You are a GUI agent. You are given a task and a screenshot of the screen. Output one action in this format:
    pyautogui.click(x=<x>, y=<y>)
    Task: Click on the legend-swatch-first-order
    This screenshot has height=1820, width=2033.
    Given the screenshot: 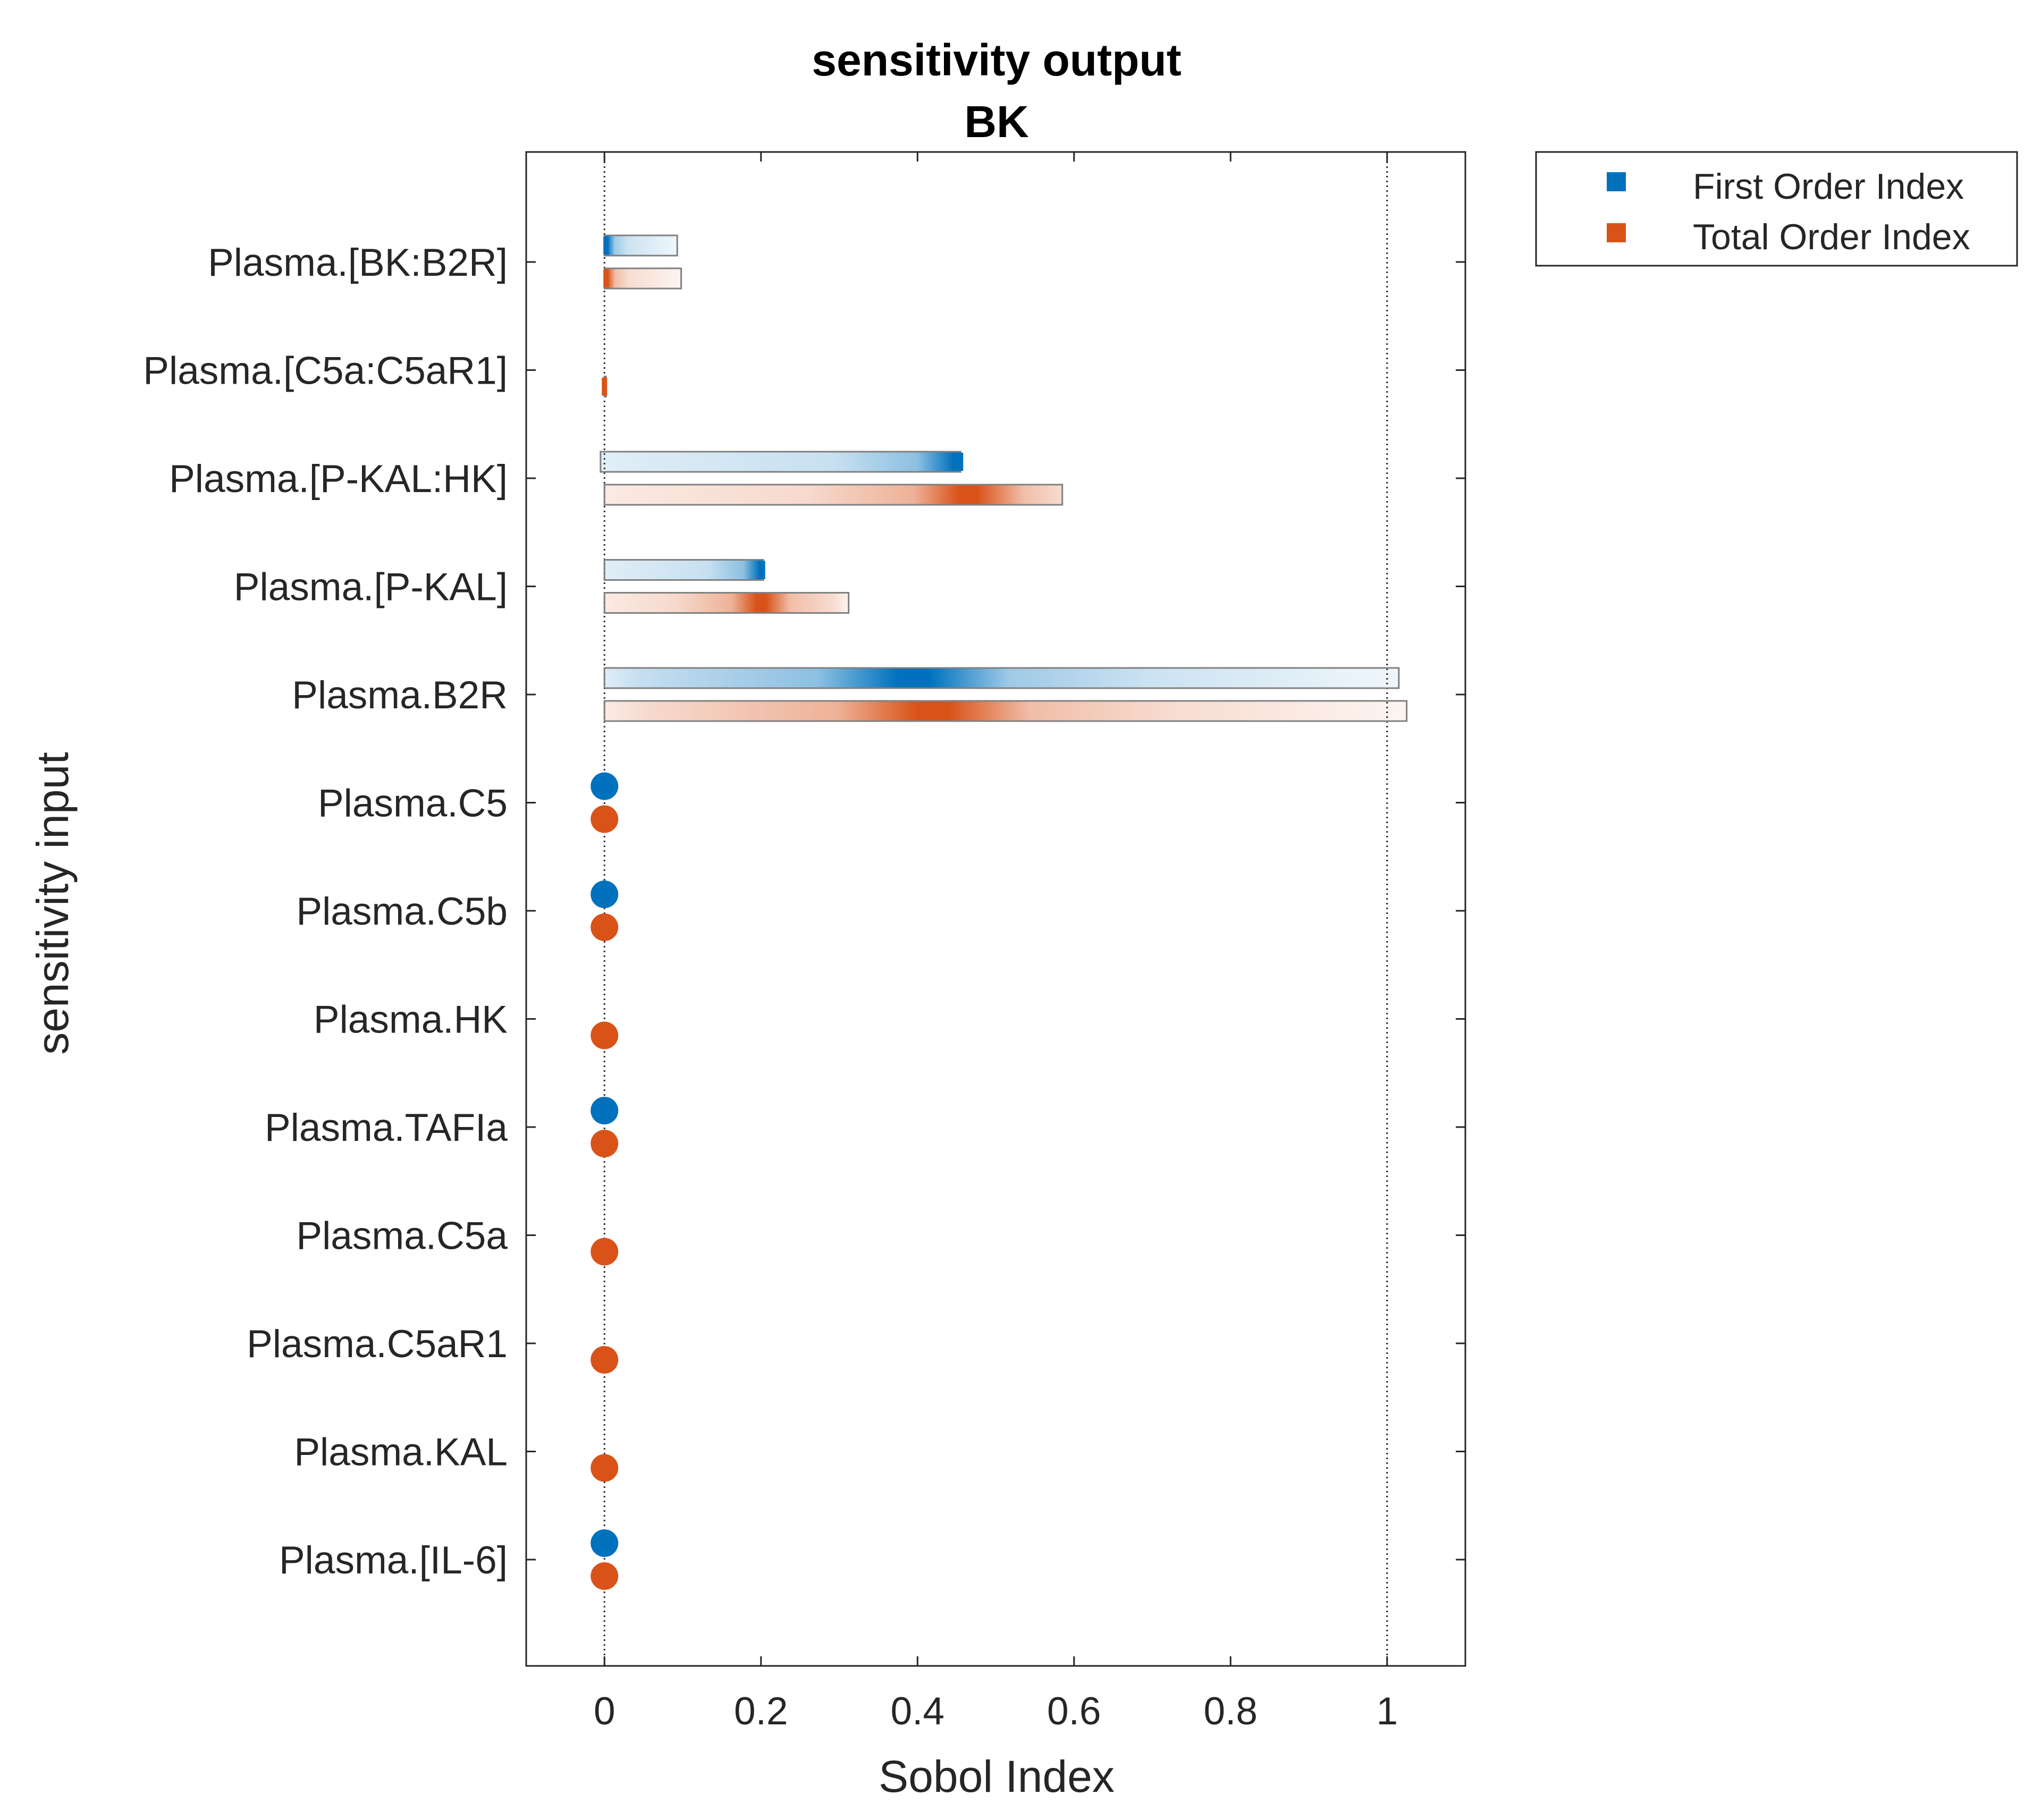 What is the action you would take?
    pyautogui.click(x=1616, y=181)
    